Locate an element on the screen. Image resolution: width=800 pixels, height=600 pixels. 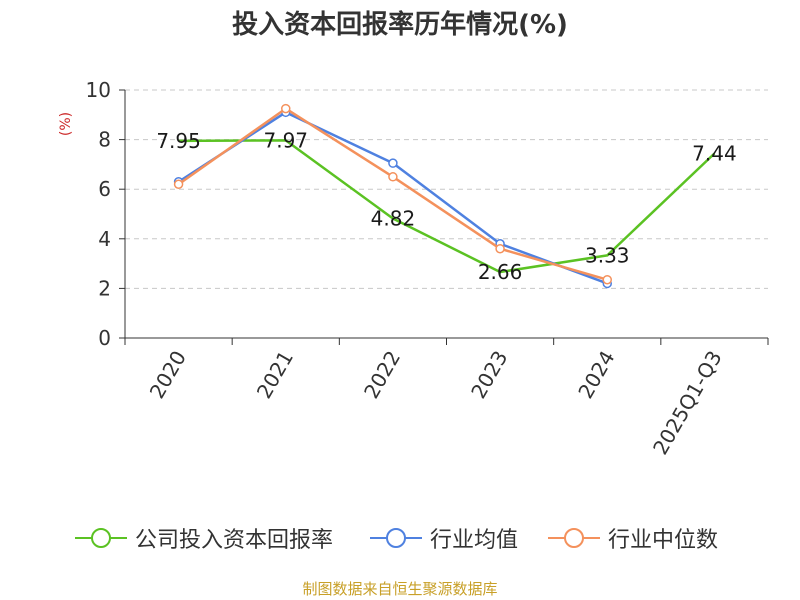
data-label: 2.66 is located at coordinates (500, 272).